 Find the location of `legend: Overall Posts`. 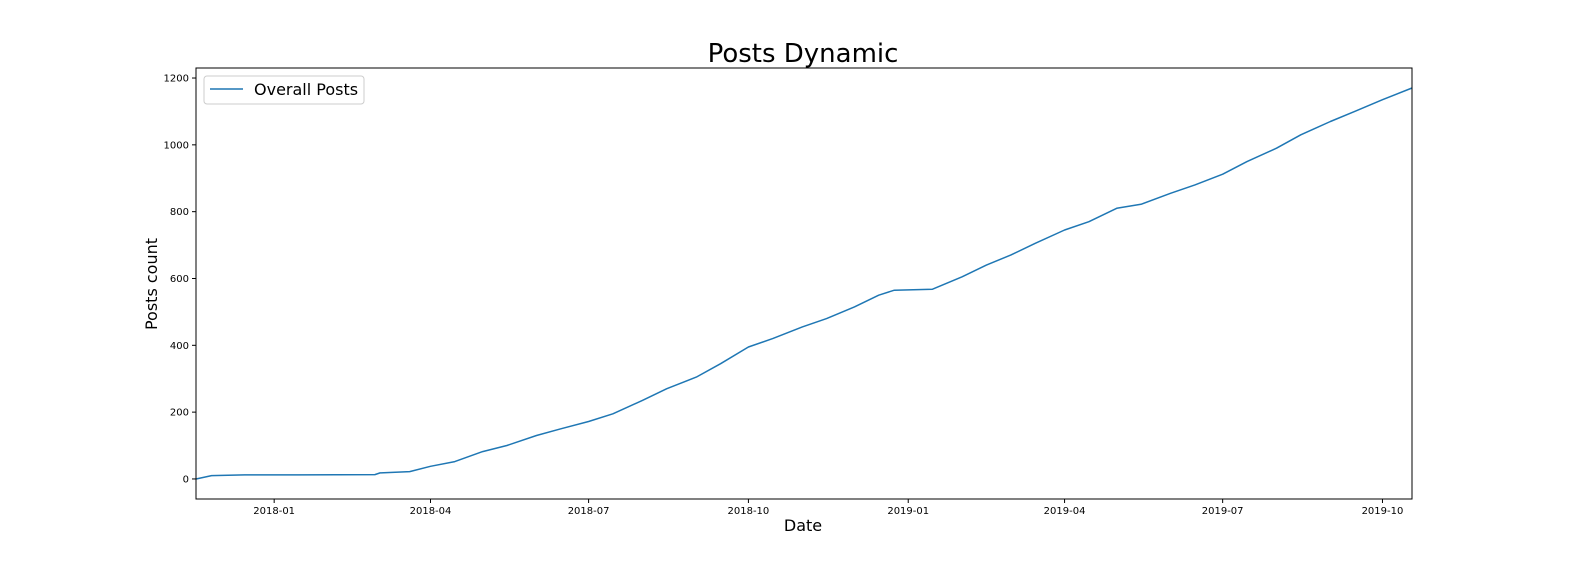

legend: Overall Posts is located at coordinates (284, 90).